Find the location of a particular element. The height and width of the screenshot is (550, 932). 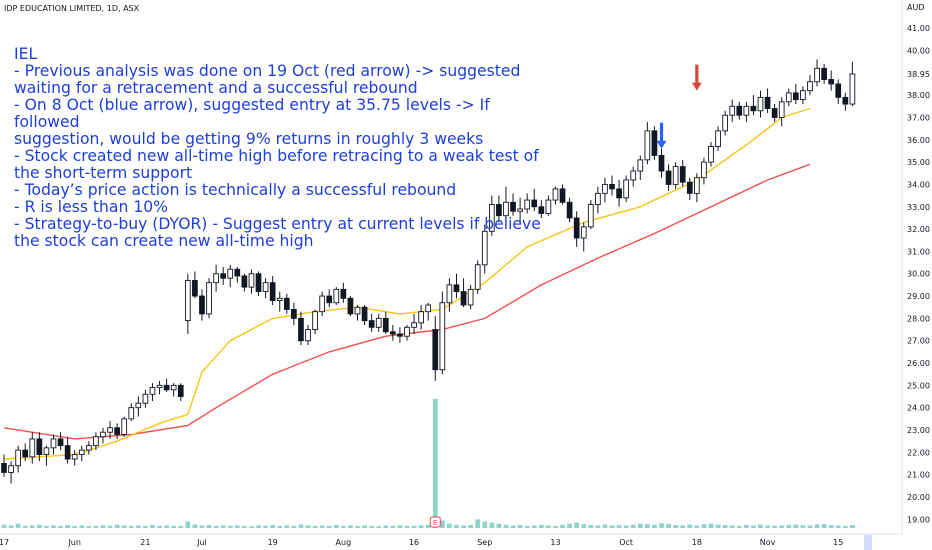

time-tick-label: 19 is located at coordinates (273, 542).